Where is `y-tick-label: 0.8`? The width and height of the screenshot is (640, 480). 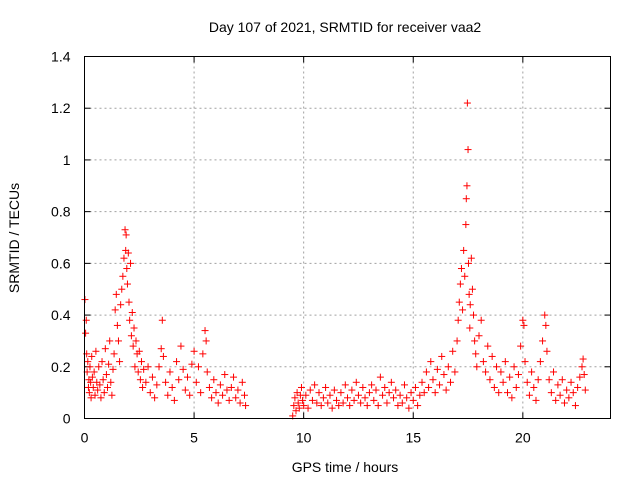 y-tick-label: 0.8 is located at coordinates (61, 212).